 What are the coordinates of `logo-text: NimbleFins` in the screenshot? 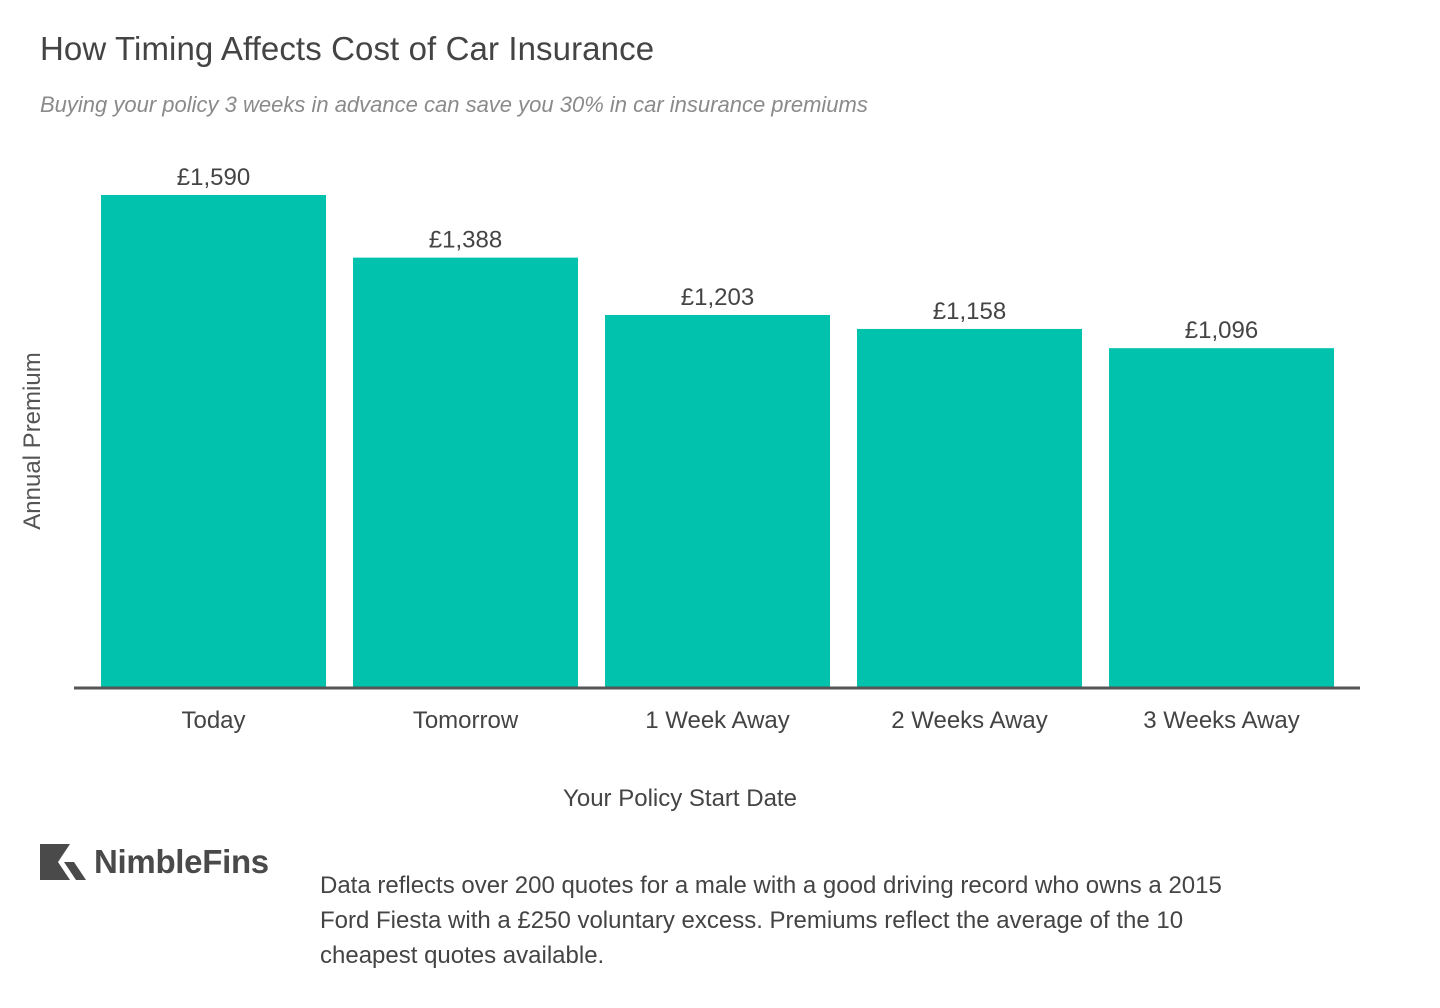 It's located at (181, 861).